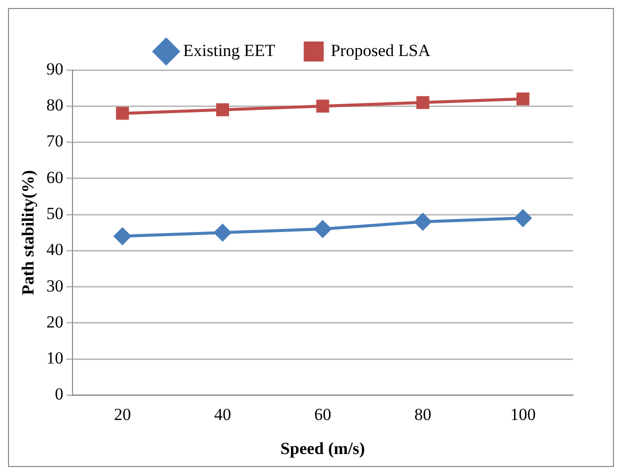 This screenshot has height=475, width=622. What do you see at coordinates (55, 286) in the screenshot?
I see `y-tick-label: 30` at bounding box center [55, 286].